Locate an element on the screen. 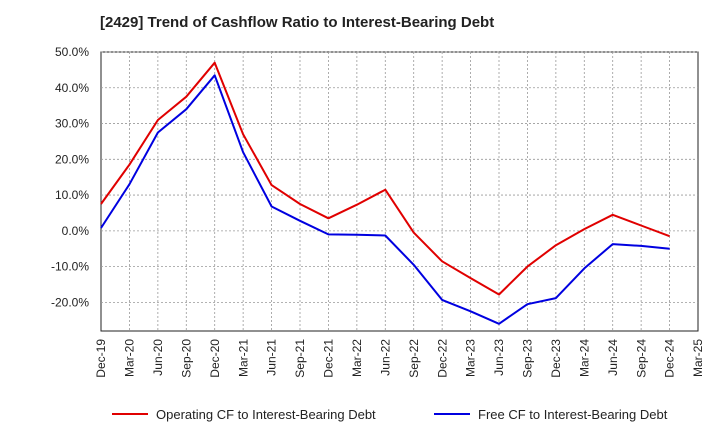 This screenshot has width=720, height=440. x-tick-label: Mar-25 is located at coordinates (698, 358).